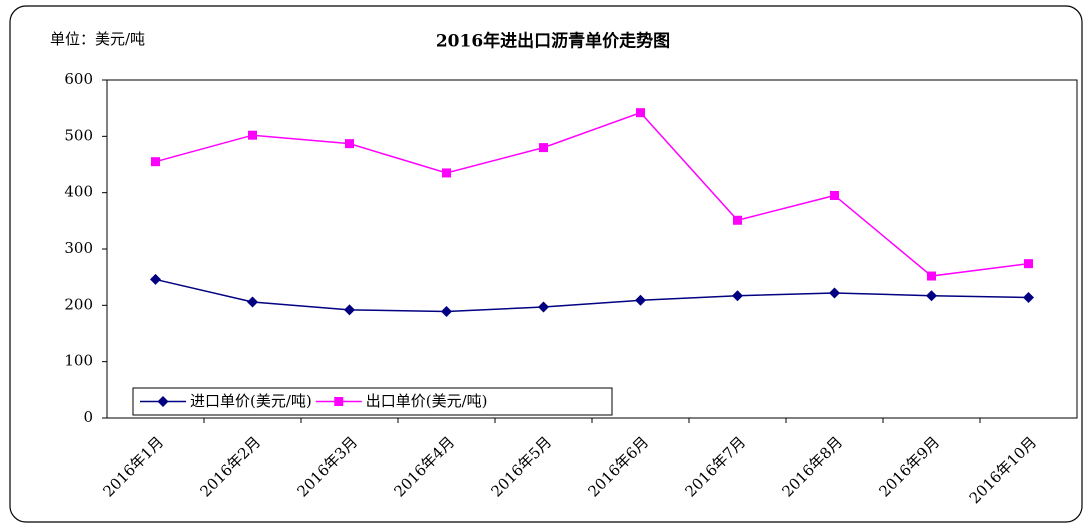 This screenshot has height=528, width=1088. What do you see at coordinates (78, 304) in the screenshot?
I see `y-tick-label: 200` at bounding box center [78, 304].